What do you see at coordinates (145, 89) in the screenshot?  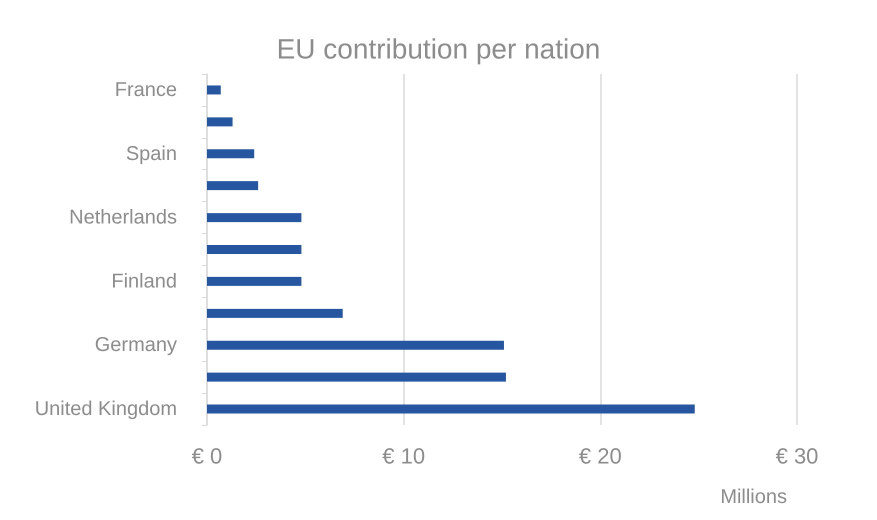 I see `y-tick-label: France` at bounding box center [145, 89].